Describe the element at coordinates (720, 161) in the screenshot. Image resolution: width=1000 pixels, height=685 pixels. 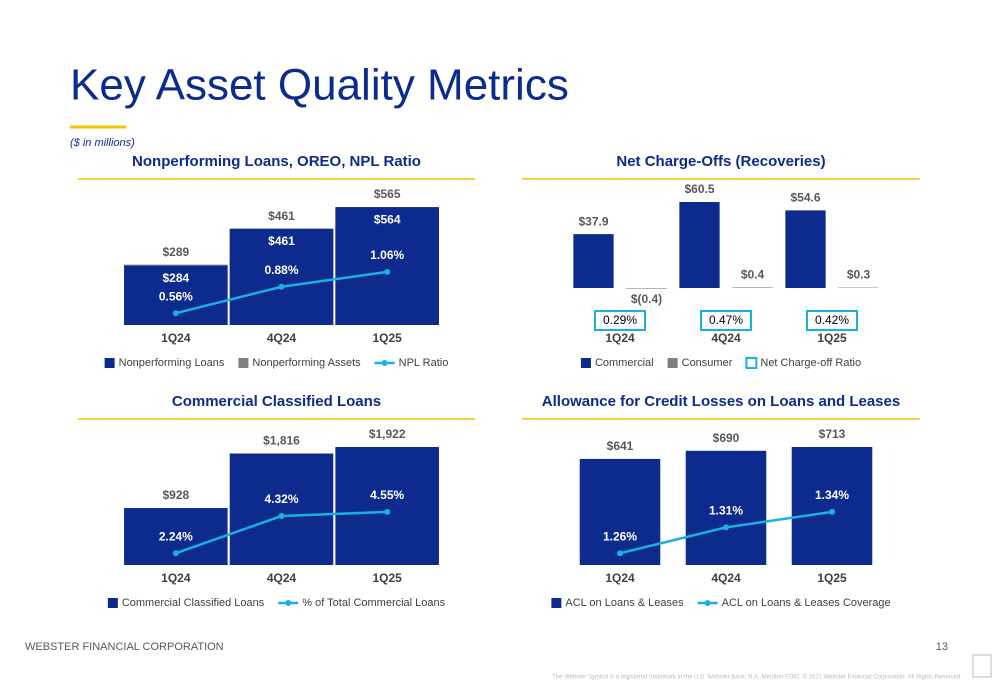
I see `chart-title: Net Charge-Offs (Recoveries)` at that location.